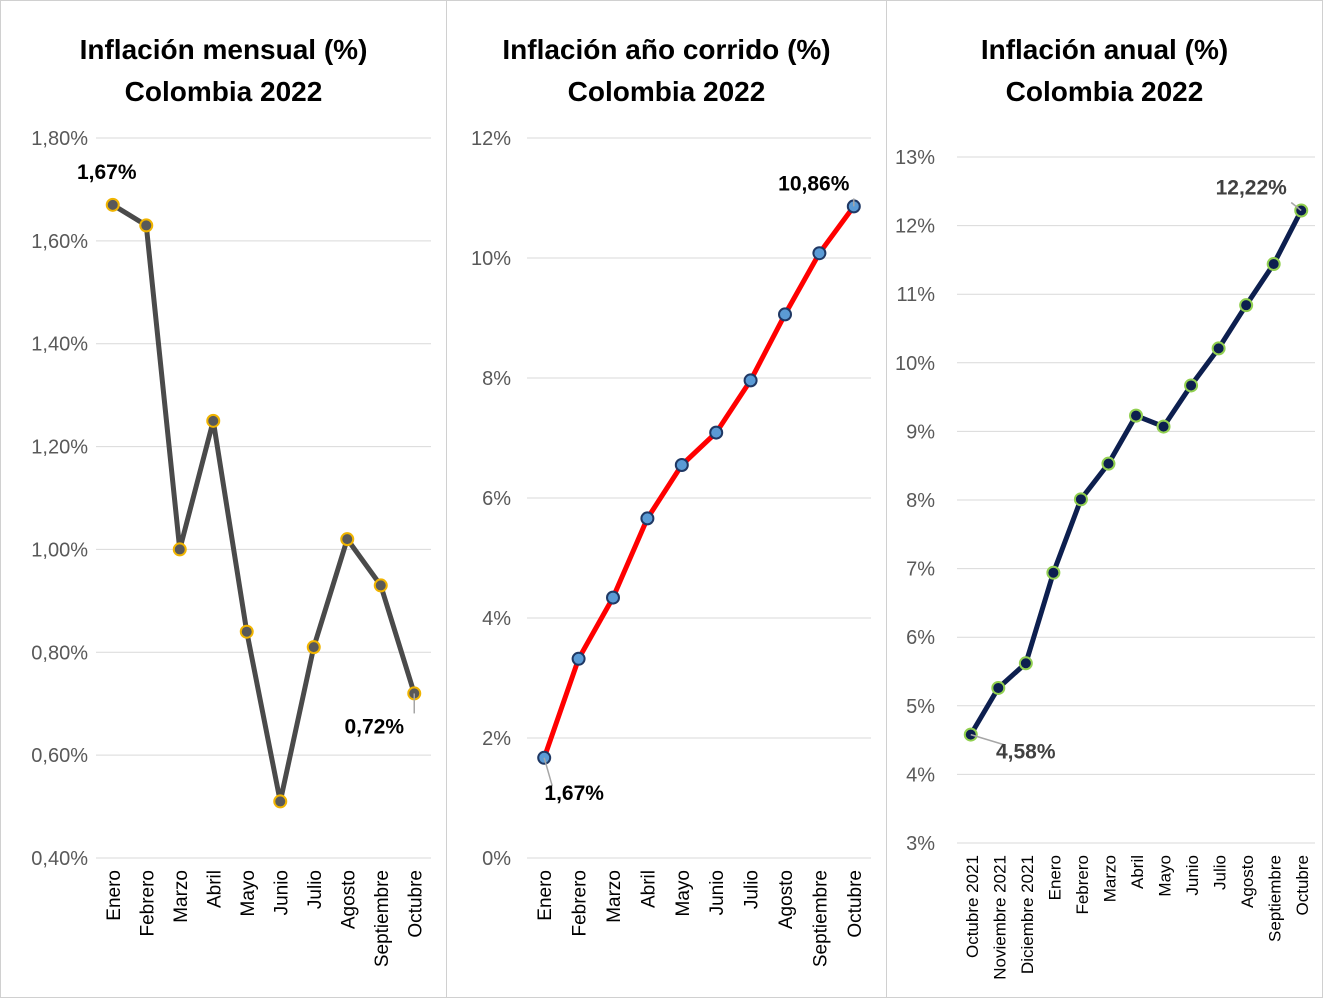 The width and height of the screenshot is (1323, 999). What do you see at coordinates (59, 653) in the screenshot?
I see `y-tick-label: 0,80%` at bounding box center [59, 653].